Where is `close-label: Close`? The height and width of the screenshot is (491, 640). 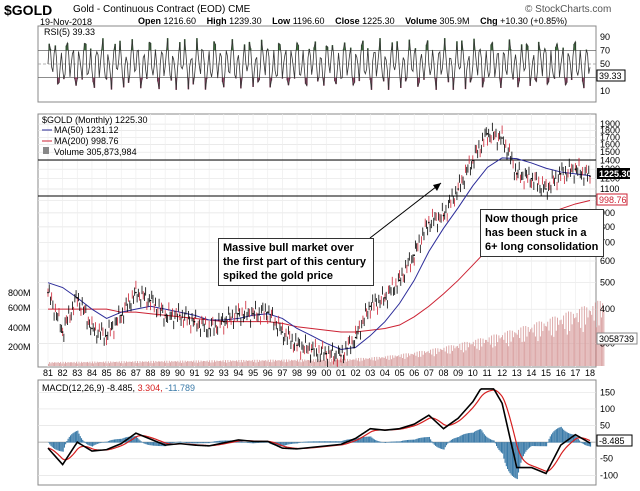
close-label: Close is located at coordinates (347, 21).